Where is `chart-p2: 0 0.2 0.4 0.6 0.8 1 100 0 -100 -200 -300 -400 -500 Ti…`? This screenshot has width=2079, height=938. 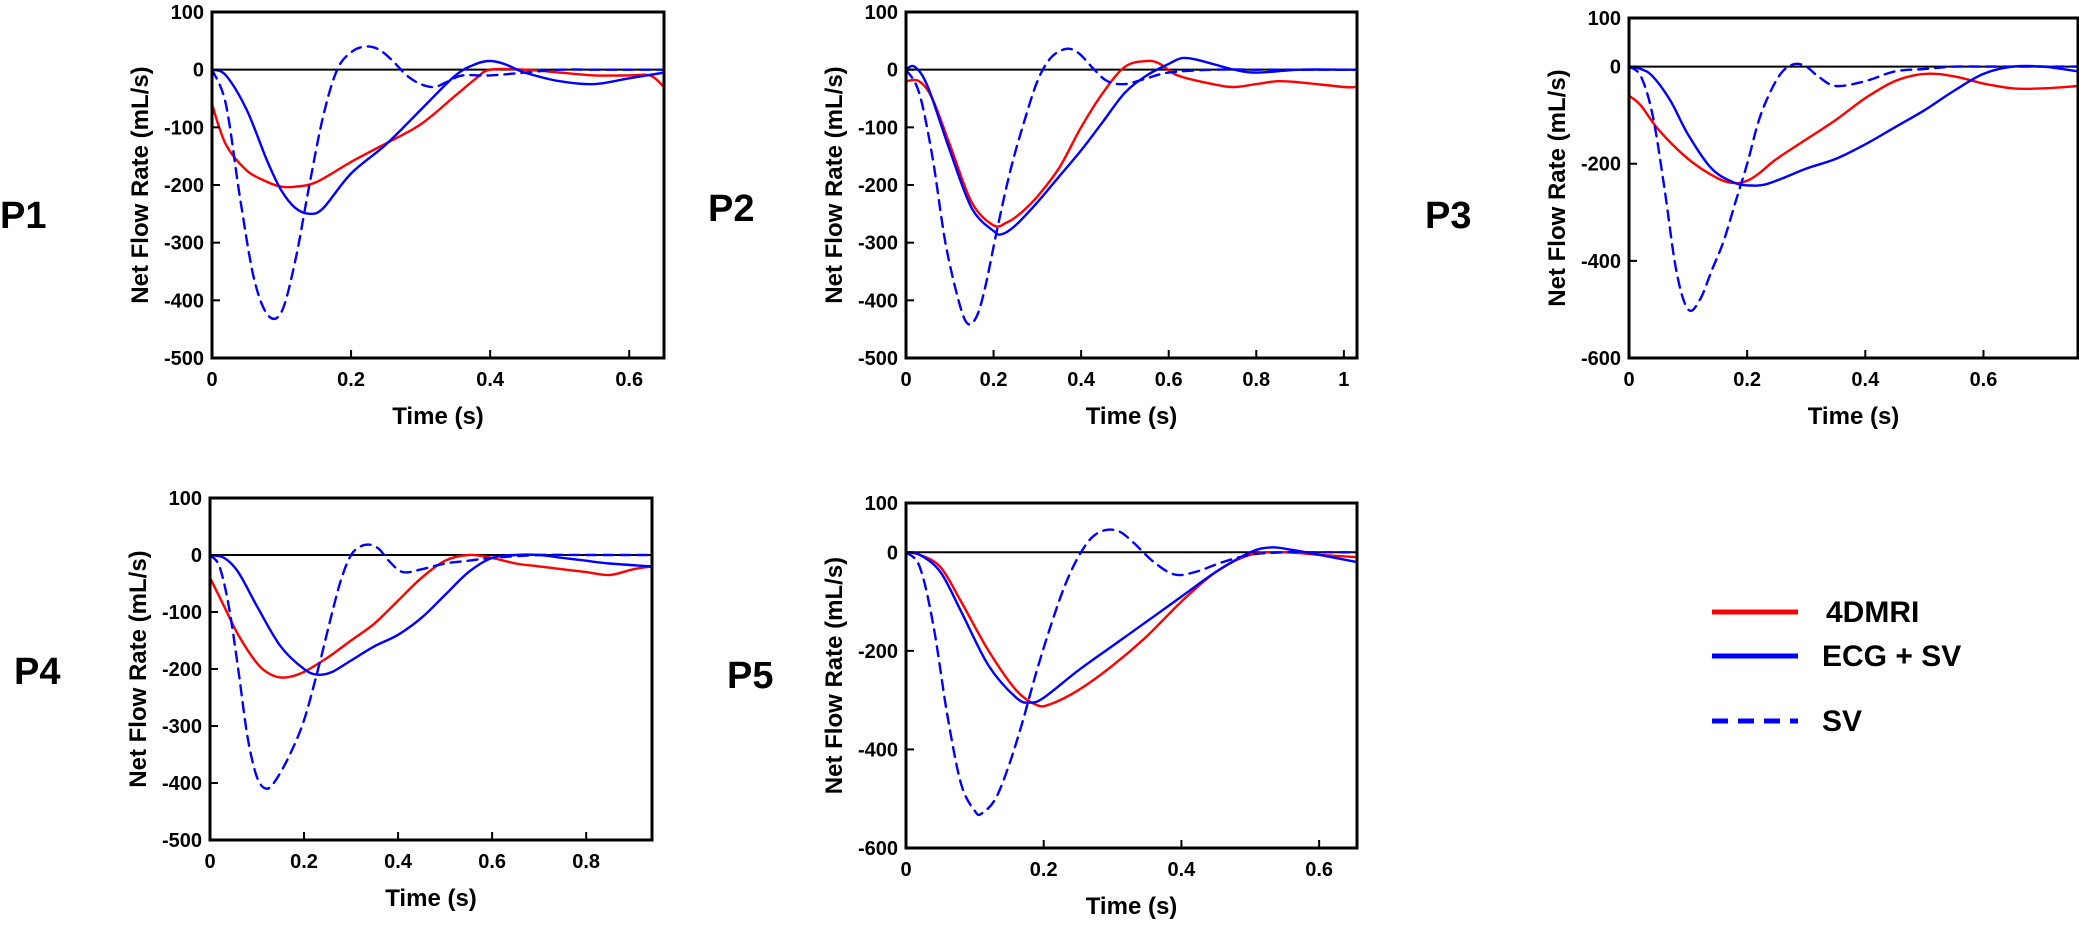 chart-p2: 0 0.2 0.4 0.6 0.8 1 100 0 -100 -200 -300 -400 -500 Ti… is located at coordinates (1033, 216).